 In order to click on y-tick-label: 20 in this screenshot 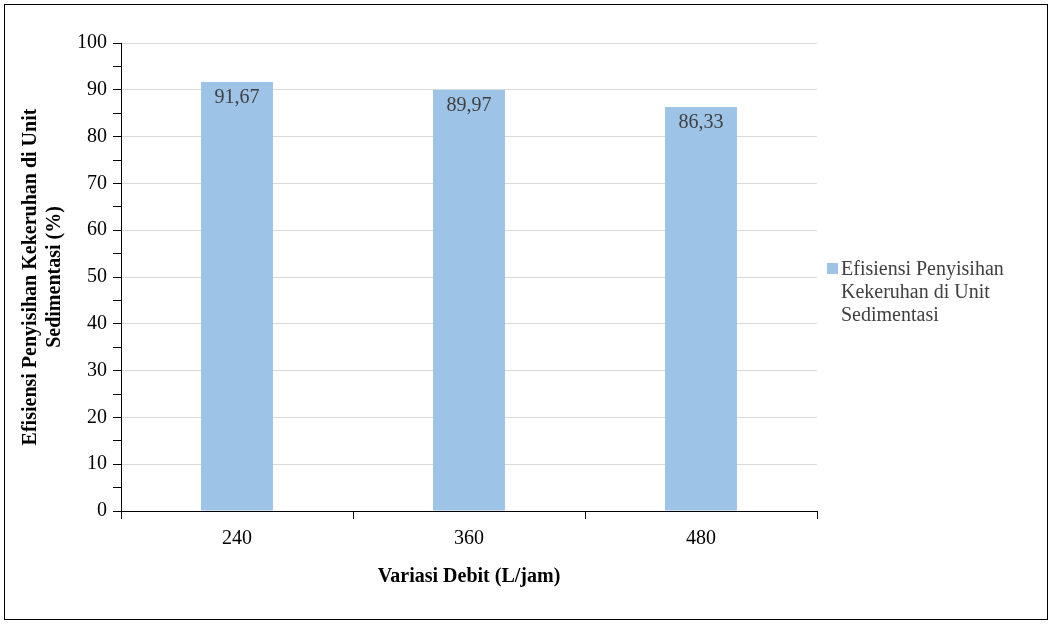, I will do `click(97, 415)`.